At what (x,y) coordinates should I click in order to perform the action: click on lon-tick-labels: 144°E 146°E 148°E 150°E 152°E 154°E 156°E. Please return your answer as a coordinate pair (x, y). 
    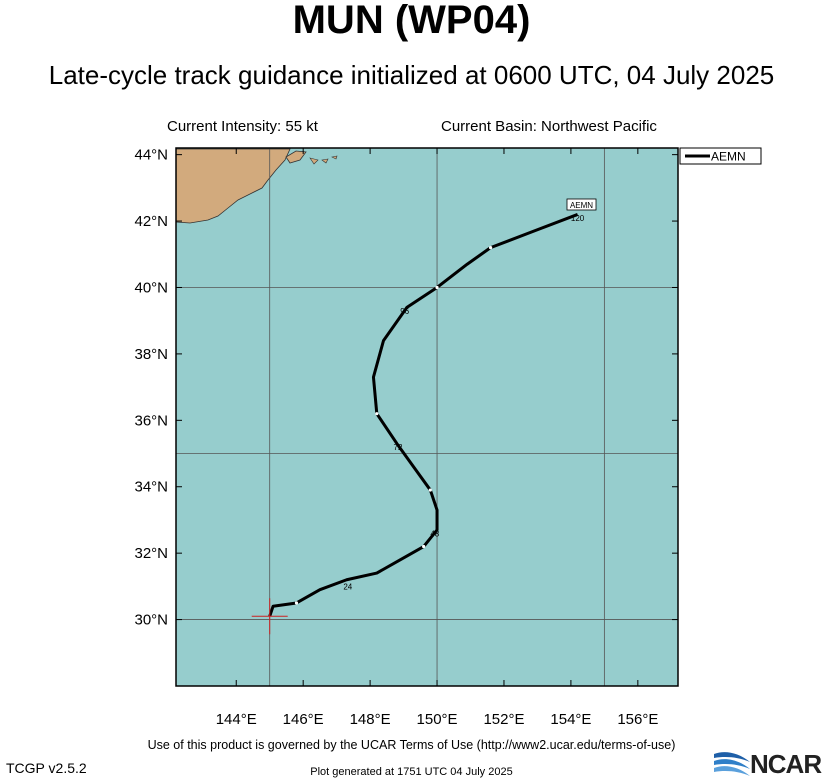
    Looking at the image, I should click on (437, 719).